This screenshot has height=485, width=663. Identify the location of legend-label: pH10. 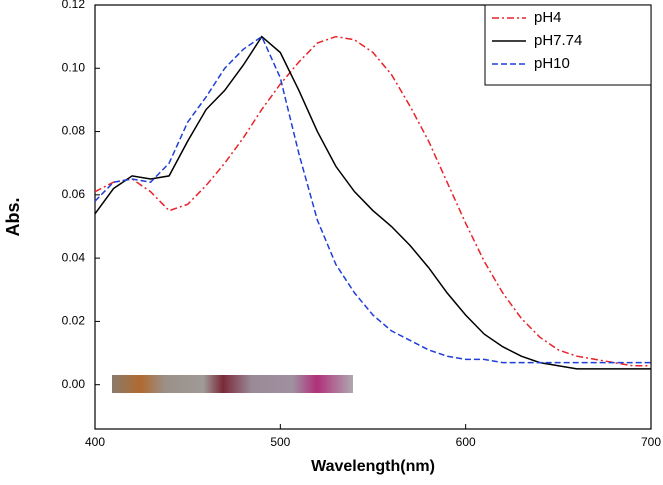
(552, 63).